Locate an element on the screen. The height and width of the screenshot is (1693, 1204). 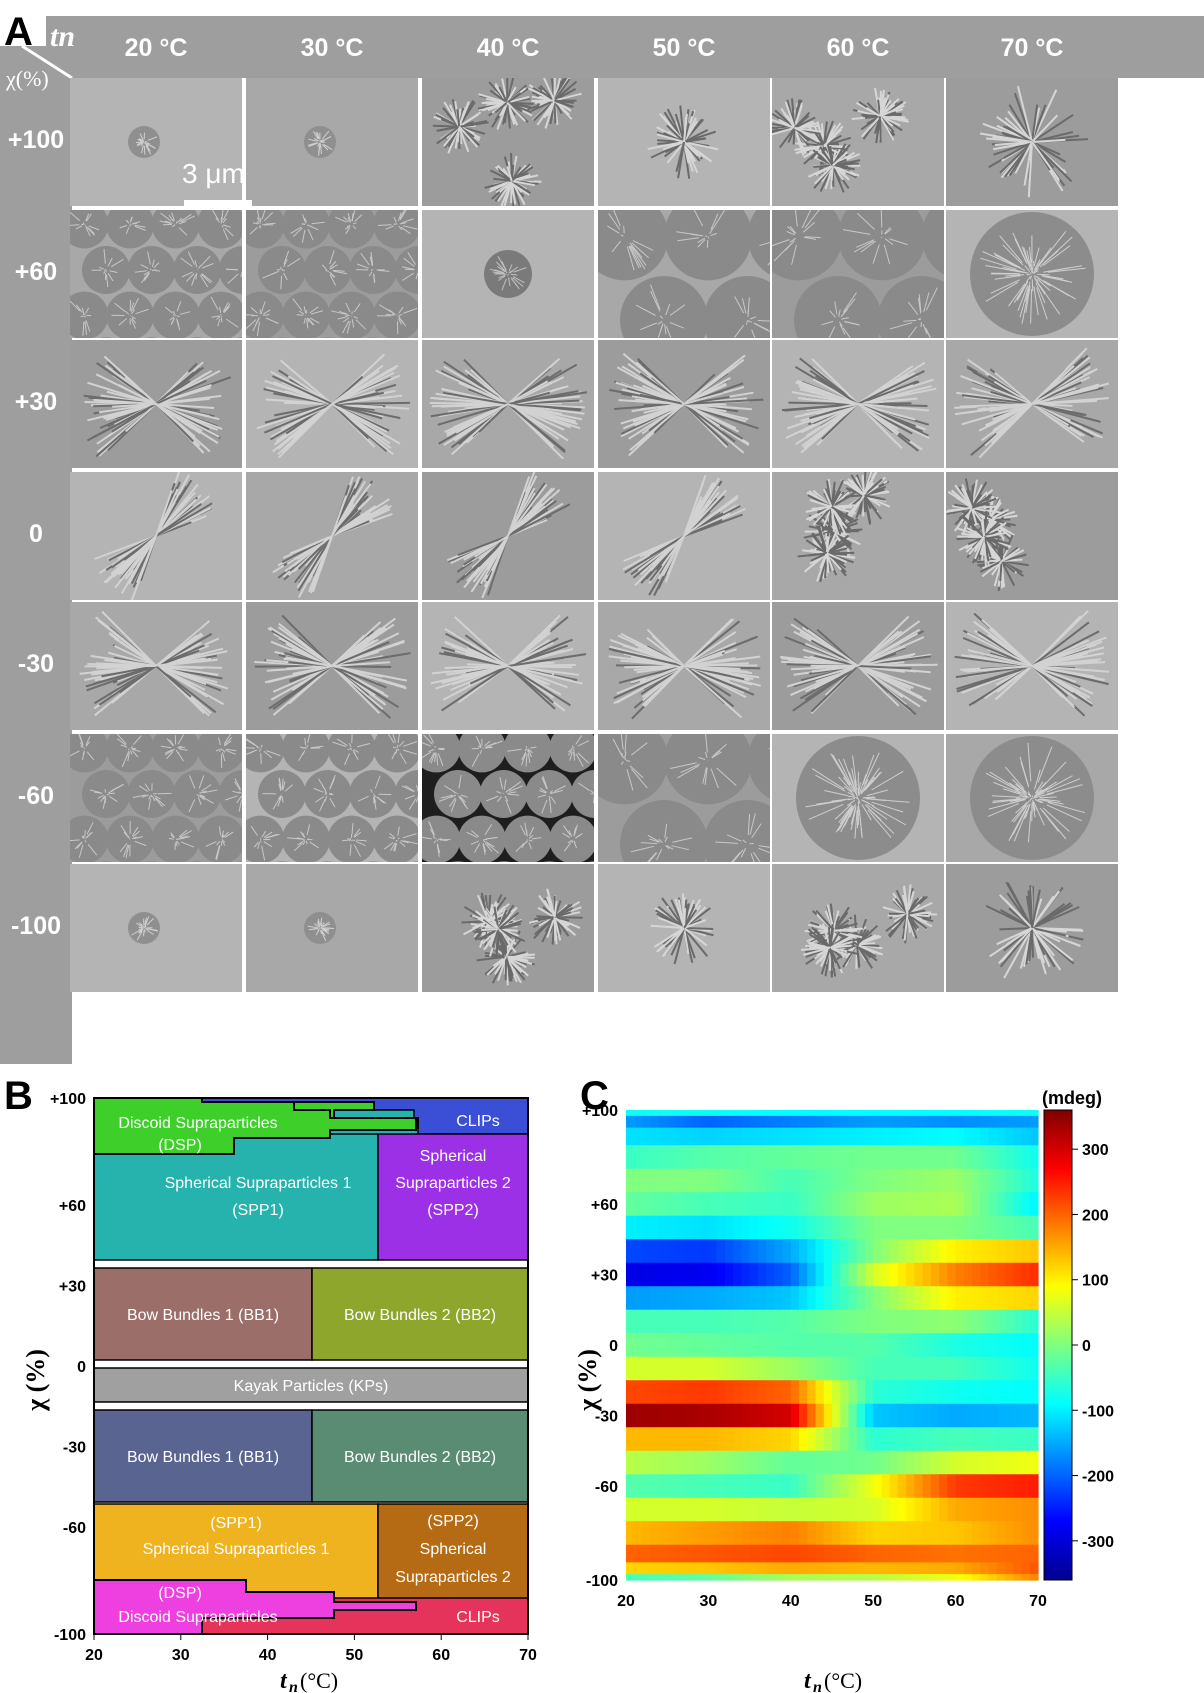
x-tick-label: 30 is located at coordinates (181, 1655).